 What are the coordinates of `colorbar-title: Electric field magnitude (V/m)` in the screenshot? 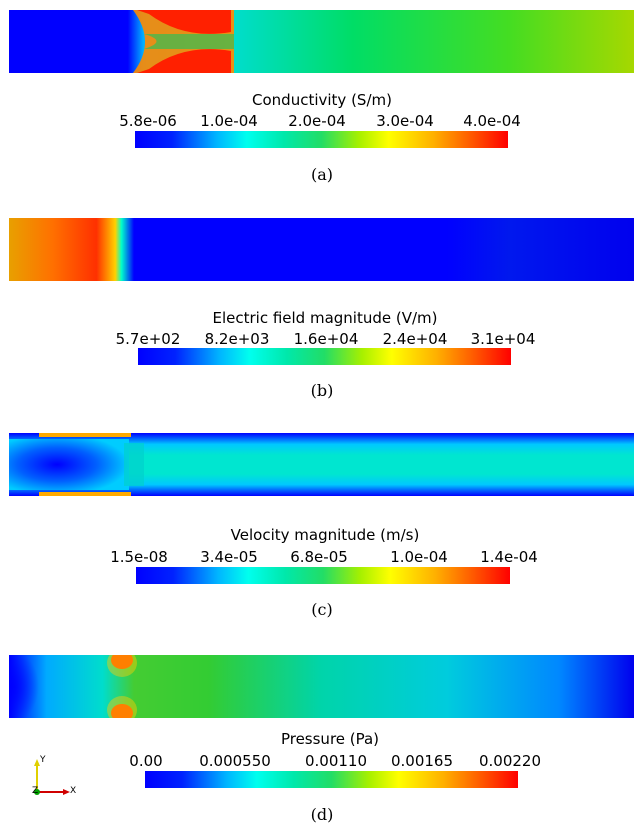 It's located at (324, 318).